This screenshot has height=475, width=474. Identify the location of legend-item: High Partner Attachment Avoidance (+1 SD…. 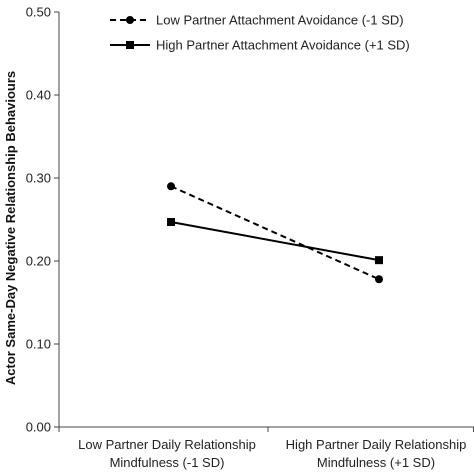
(260, 45).